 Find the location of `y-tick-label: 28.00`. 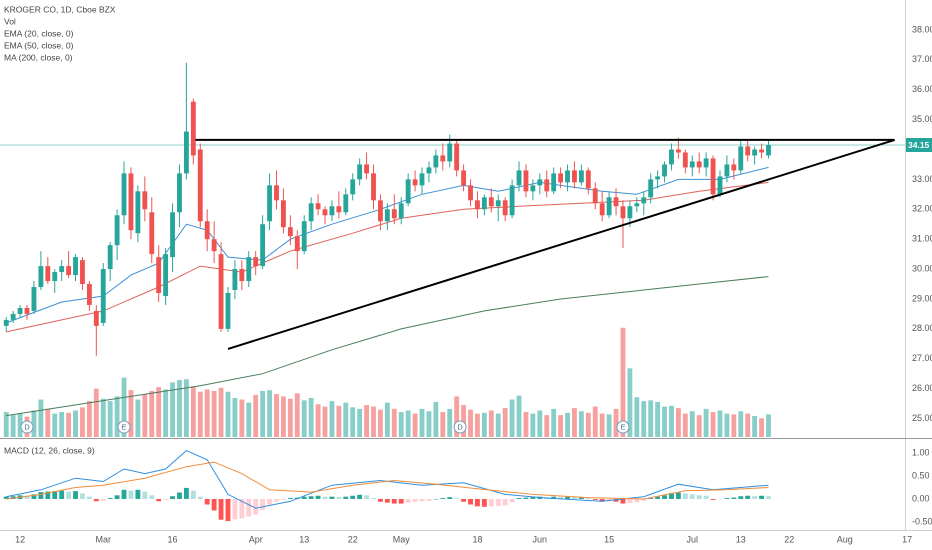

y-tick-label: 28.00 is located at coordinates (922, 328).